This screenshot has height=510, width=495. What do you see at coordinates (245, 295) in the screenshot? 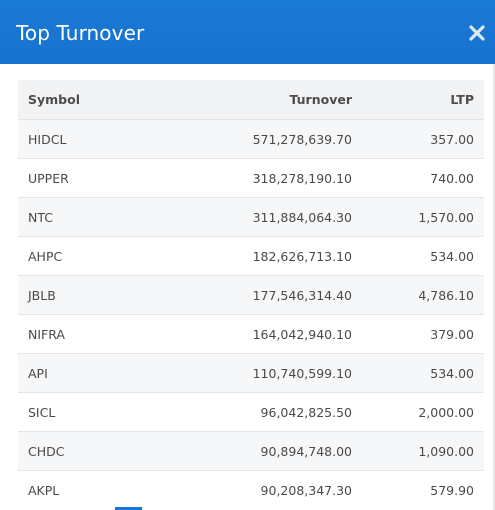
I see `turnover-cell: 177,546,314.40` at bounding box center [245, 295].